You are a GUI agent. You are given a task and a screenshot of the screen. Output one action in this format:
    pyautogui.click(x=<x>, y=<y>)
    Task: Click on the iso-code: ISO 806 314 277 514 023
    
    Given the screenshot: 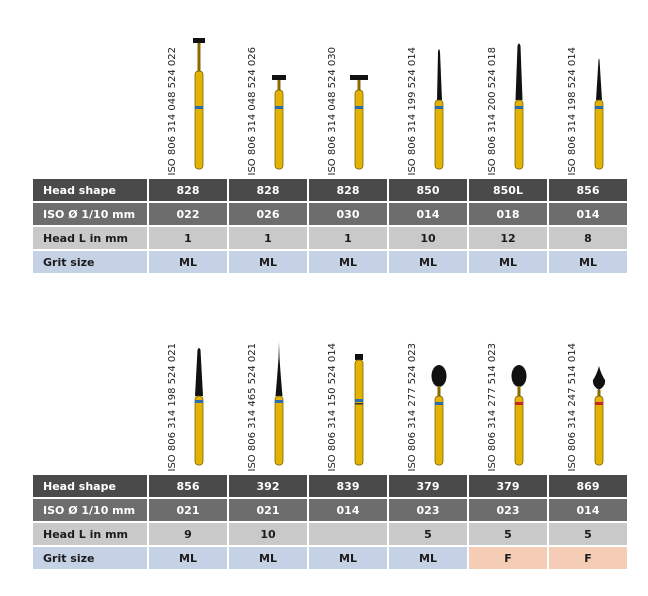 What is the action you would take?
    pyautogui.click(x=492, y=407)
    